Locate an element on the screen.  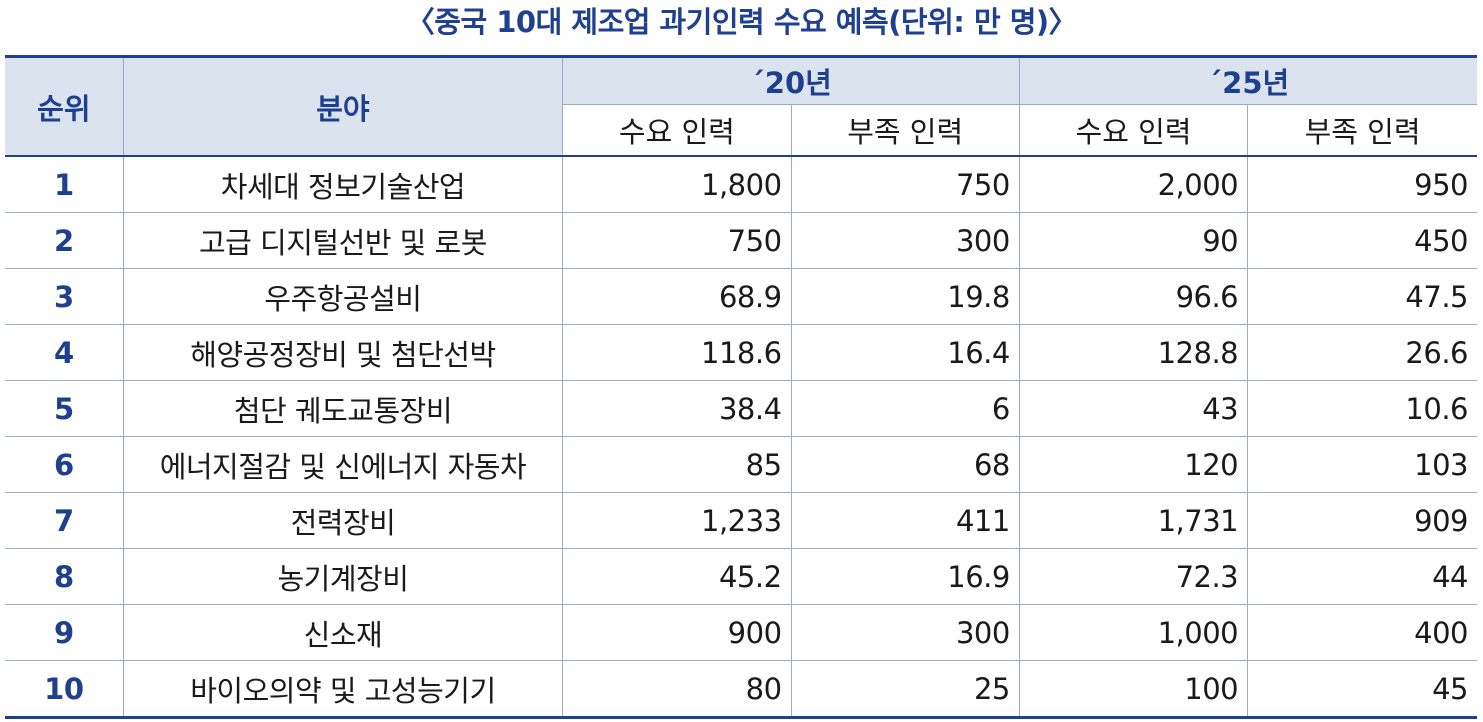
header-row-types: 수요 인력 부족 인력 수요 인력 부족 인력 is located at coordinates (741, 130).